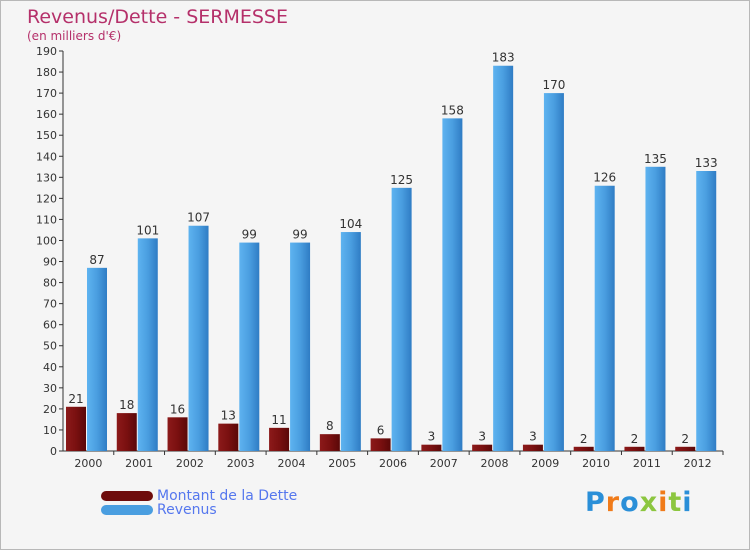 This screenshot has width=750, height=550. Describe the element at coordinates (96, 260) in the screenshot. I see `data-label-revenus: 87` at that location.